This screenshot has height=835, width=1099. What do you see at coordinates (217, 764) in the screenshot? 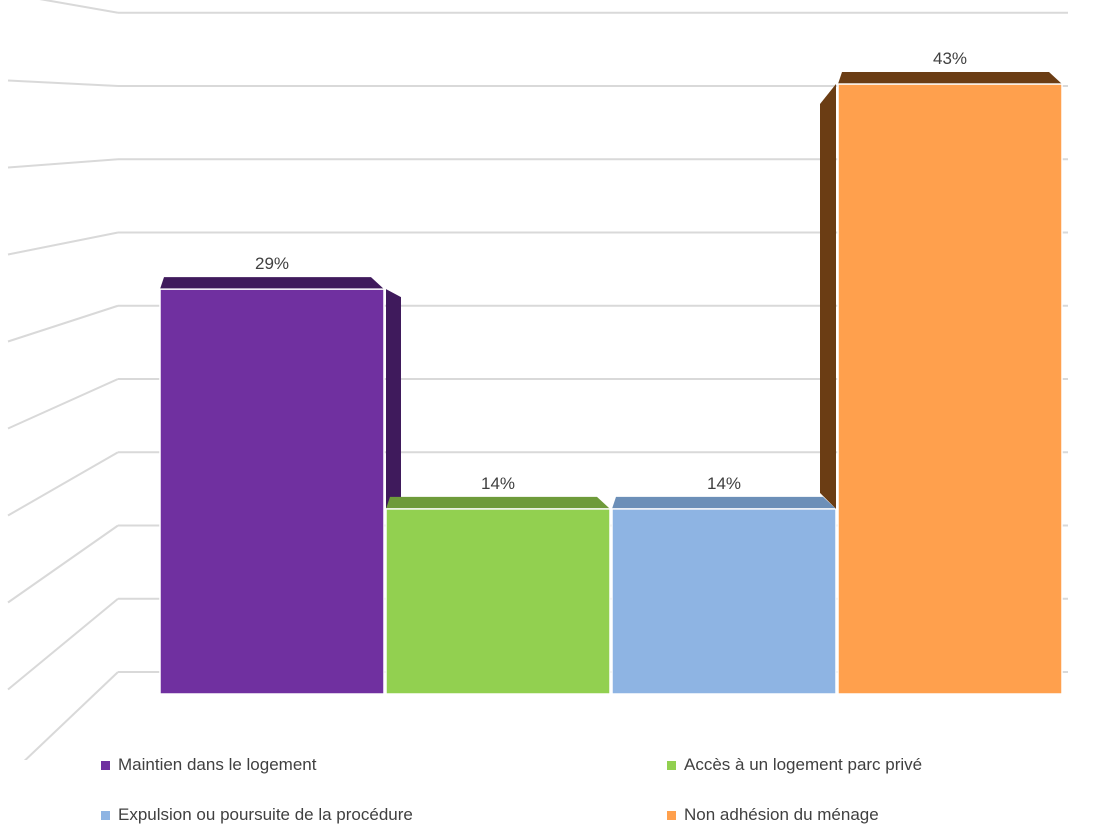
I see `legend-label: Maintien dans le logement` at bounding box center [217, 764].